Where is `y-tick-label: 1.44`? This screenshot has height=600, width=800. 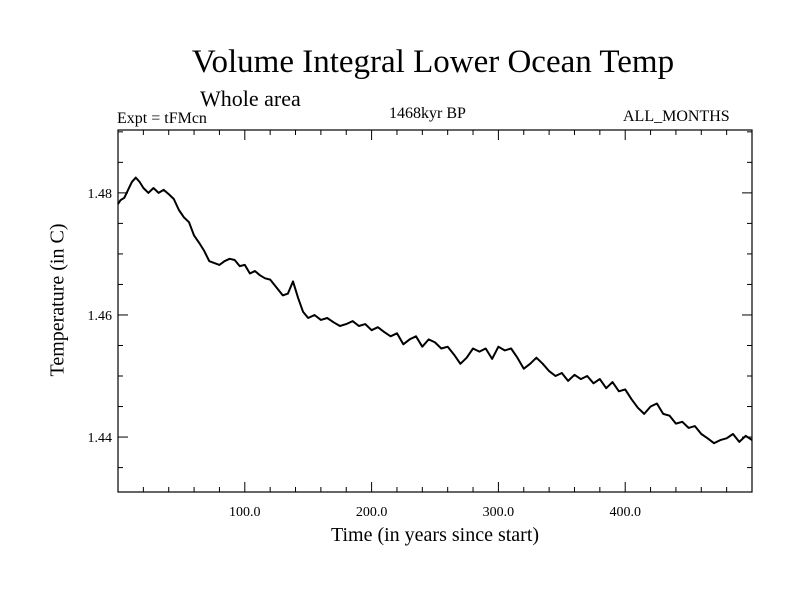 y-tick-label: 1.44 is located at coordinates (100, 438).